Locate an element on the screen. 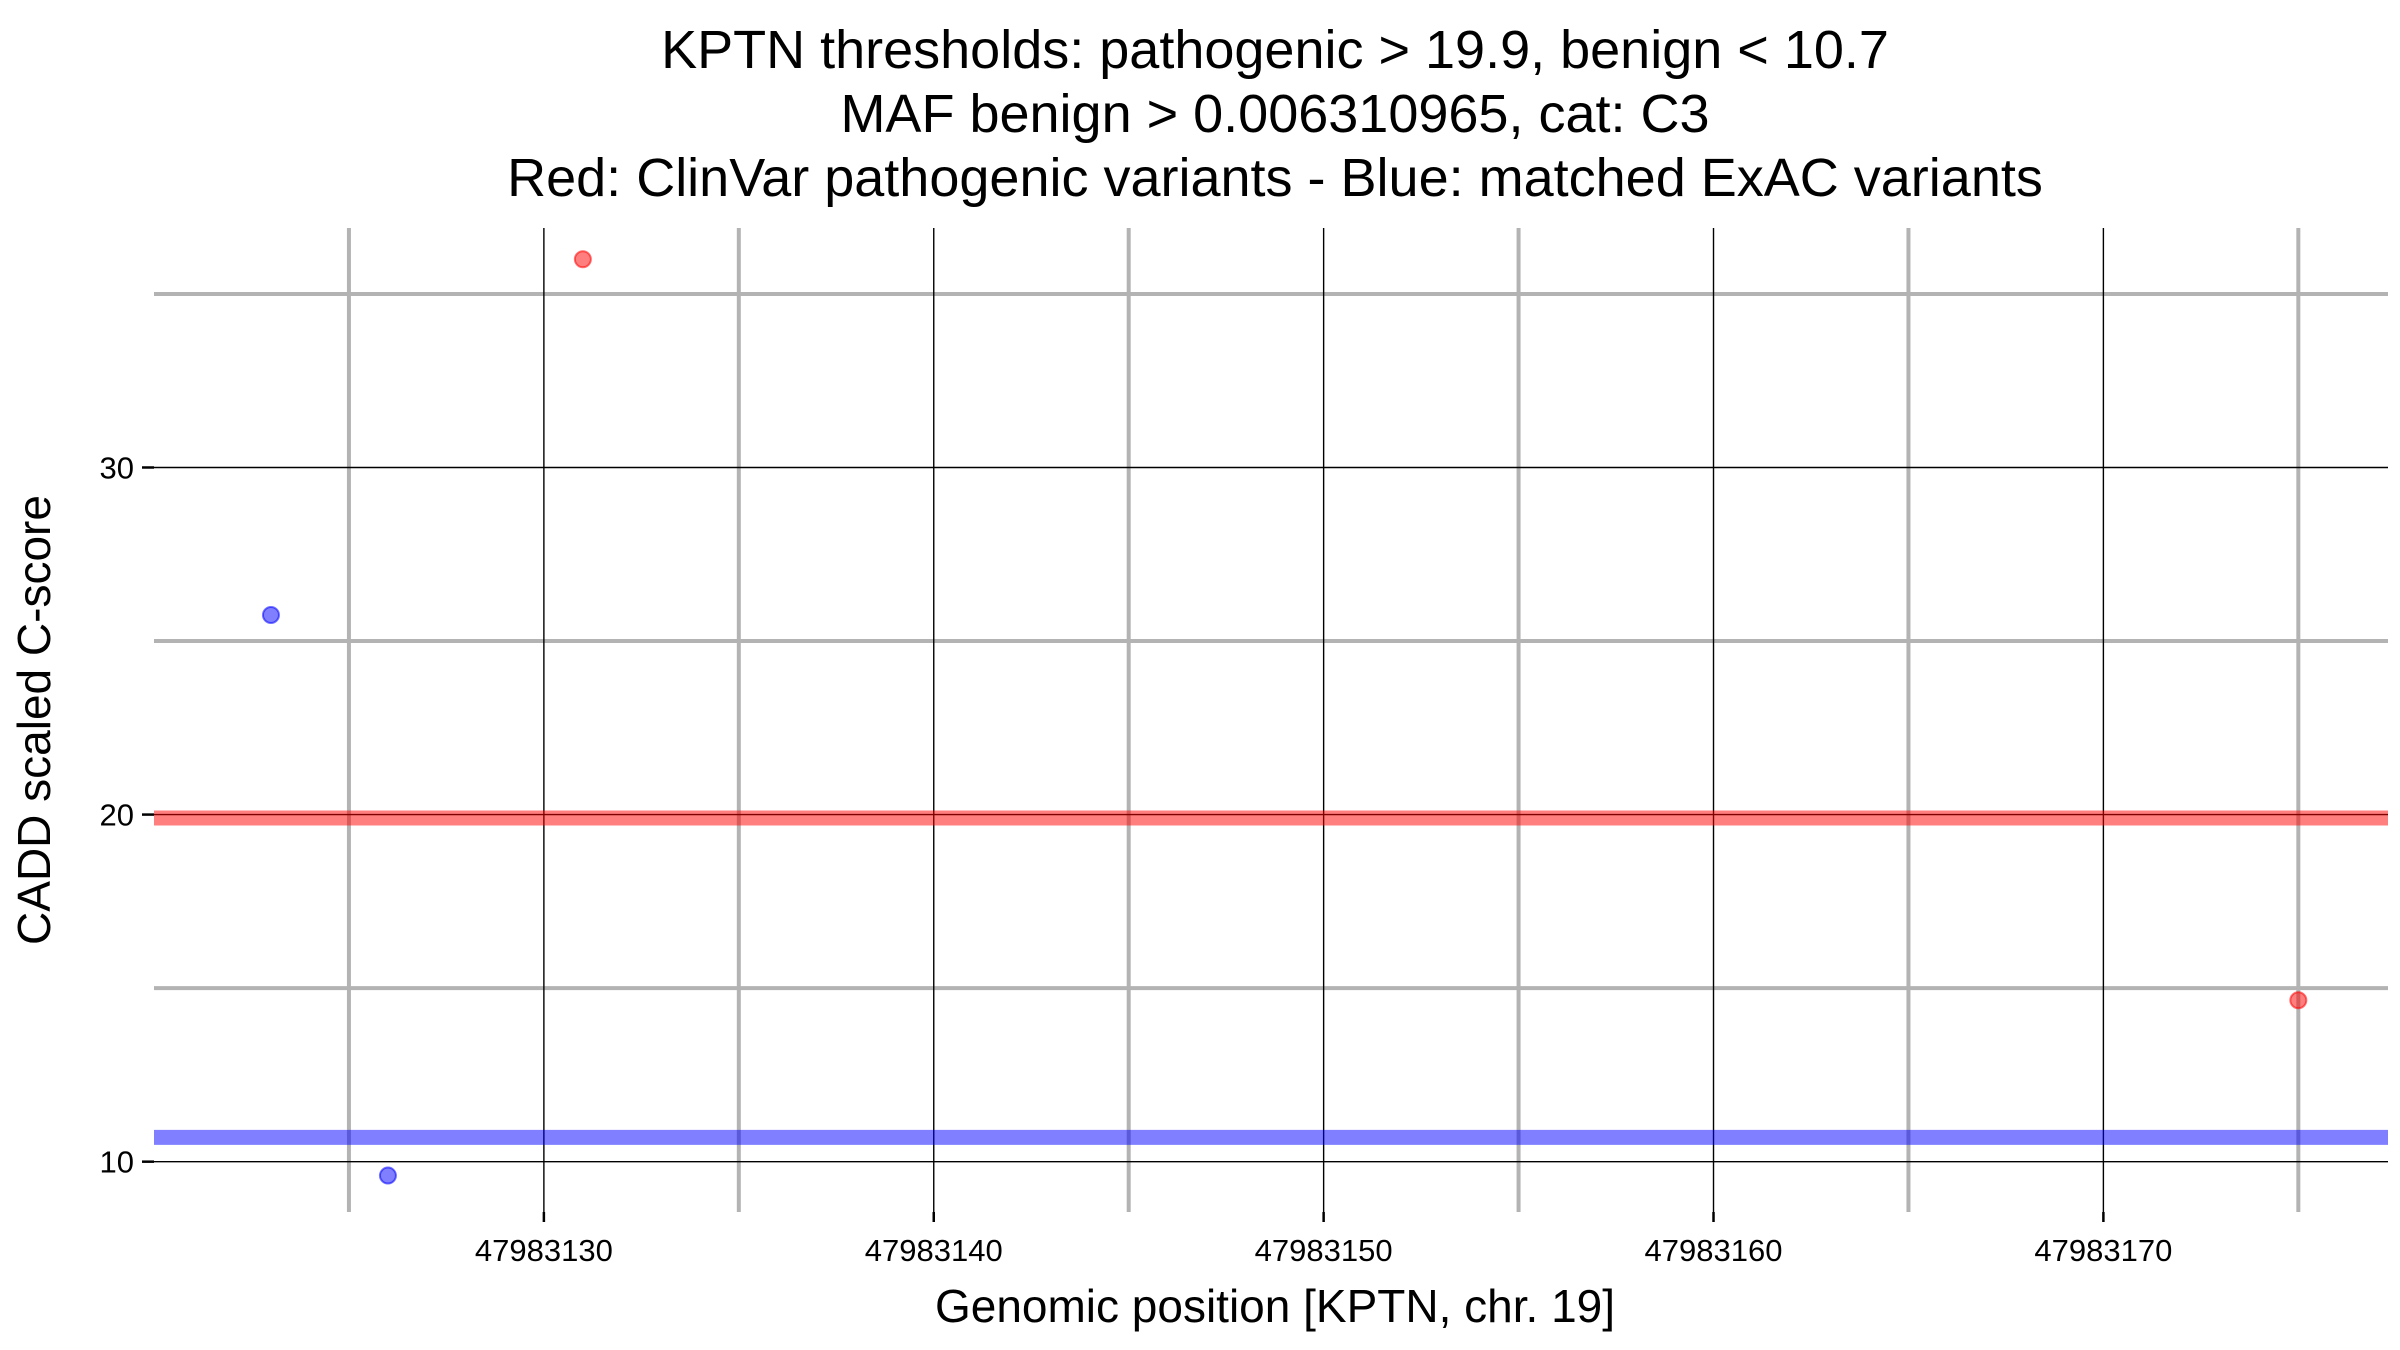  data-point-s0-p0 is located at coordinates (582, 259).